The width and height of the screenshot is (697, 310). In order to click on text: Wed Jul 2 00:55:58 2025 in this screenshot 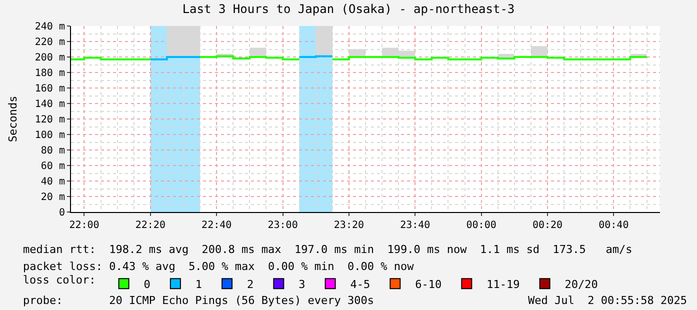, I will do `click(607, 300)`.